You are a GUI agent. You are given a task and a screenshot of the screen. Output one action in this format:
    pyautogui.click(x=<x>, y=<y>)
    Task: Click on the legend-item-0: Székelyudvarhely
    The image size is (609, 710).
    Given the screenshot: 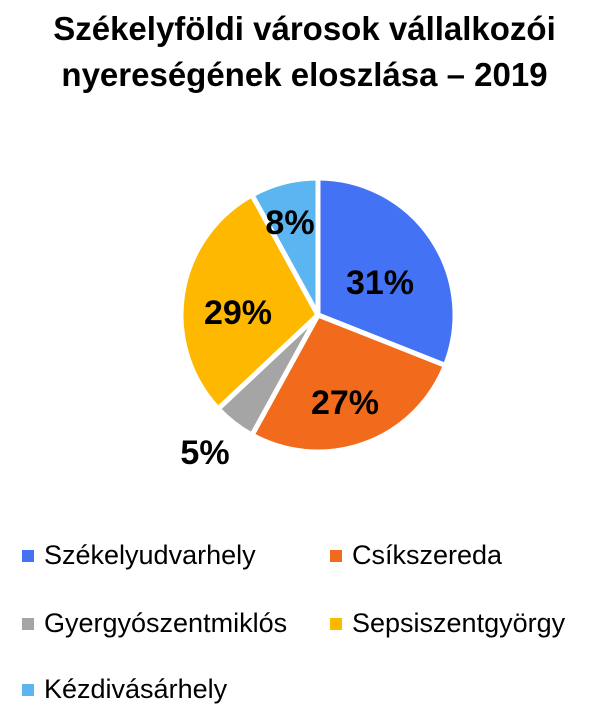 What is the action you would take?
    pyautogui.click(x=139, y=555)
    